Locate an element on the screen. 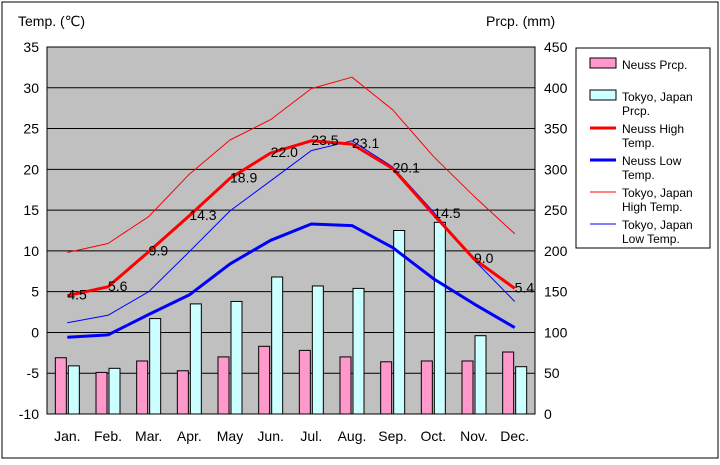  right-tick-label: 100 is located at coordinates (556, 332).